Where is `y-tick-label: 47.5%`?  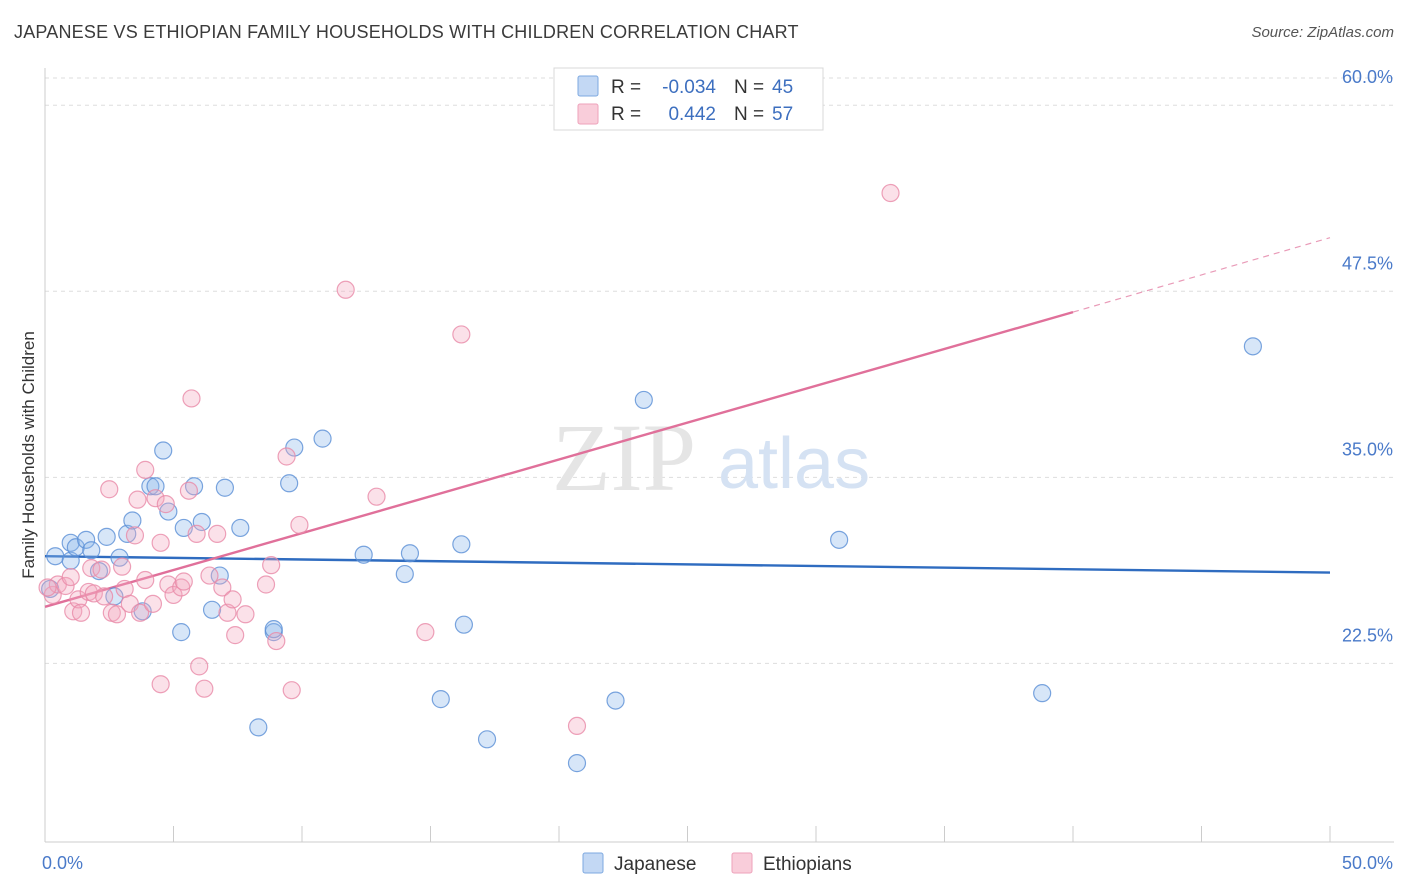
y-tick-label: 47.5% is located at coordinates (1367, 263).